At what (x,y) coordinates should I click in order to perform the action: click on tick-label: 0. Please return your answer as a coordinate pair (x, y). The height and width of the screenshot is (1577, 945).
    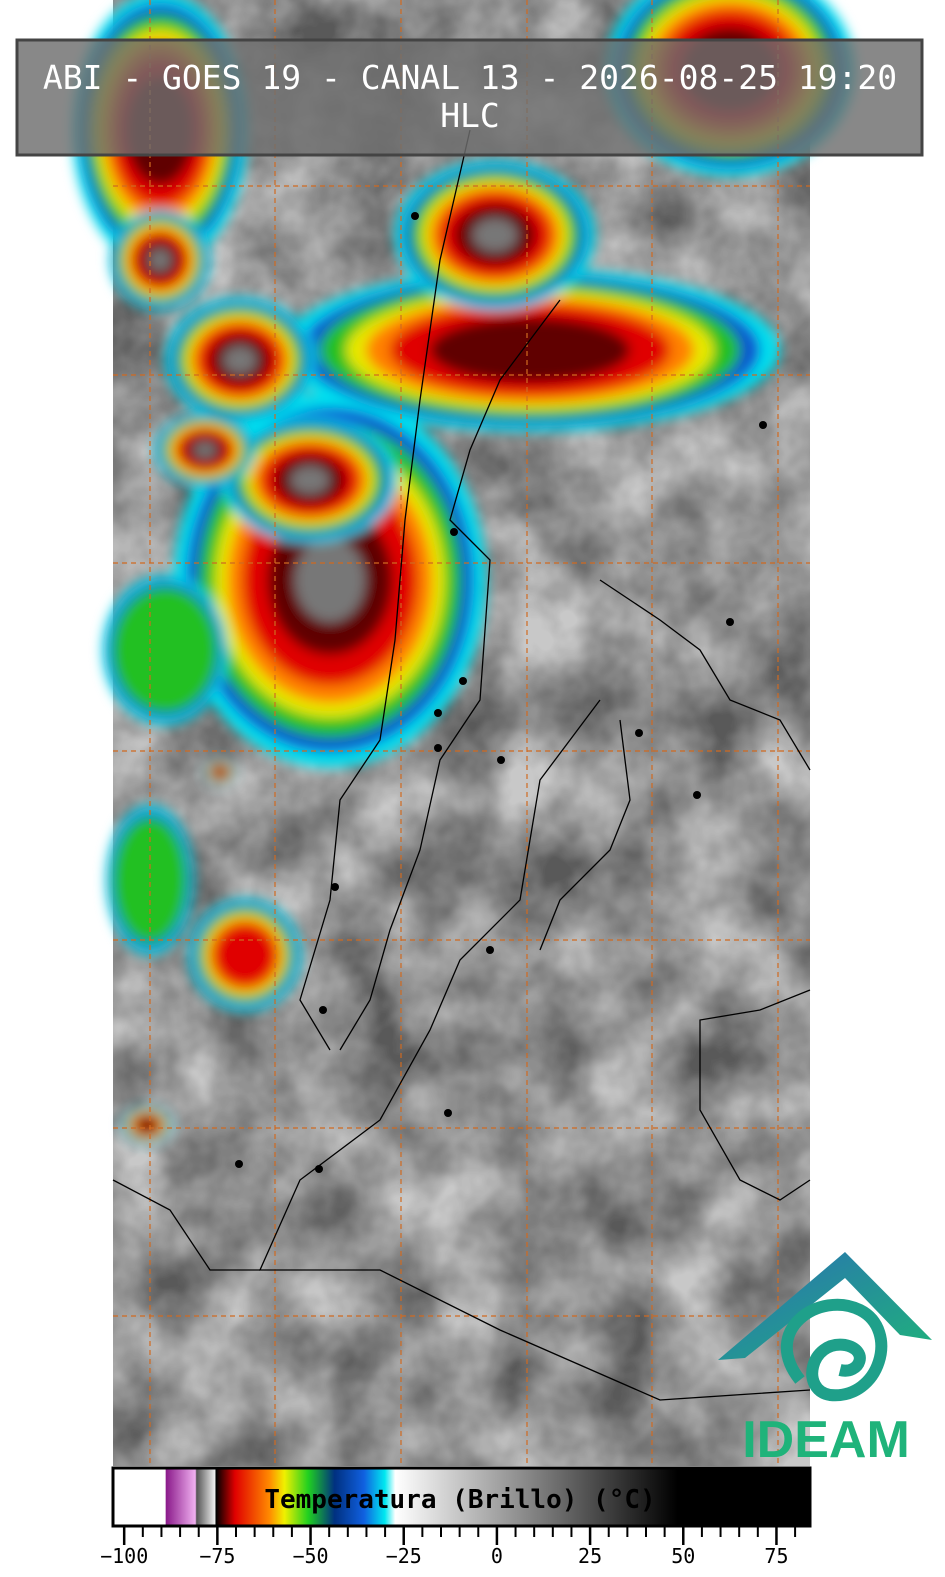
    Looking at the image, I should click on (497, 1556).